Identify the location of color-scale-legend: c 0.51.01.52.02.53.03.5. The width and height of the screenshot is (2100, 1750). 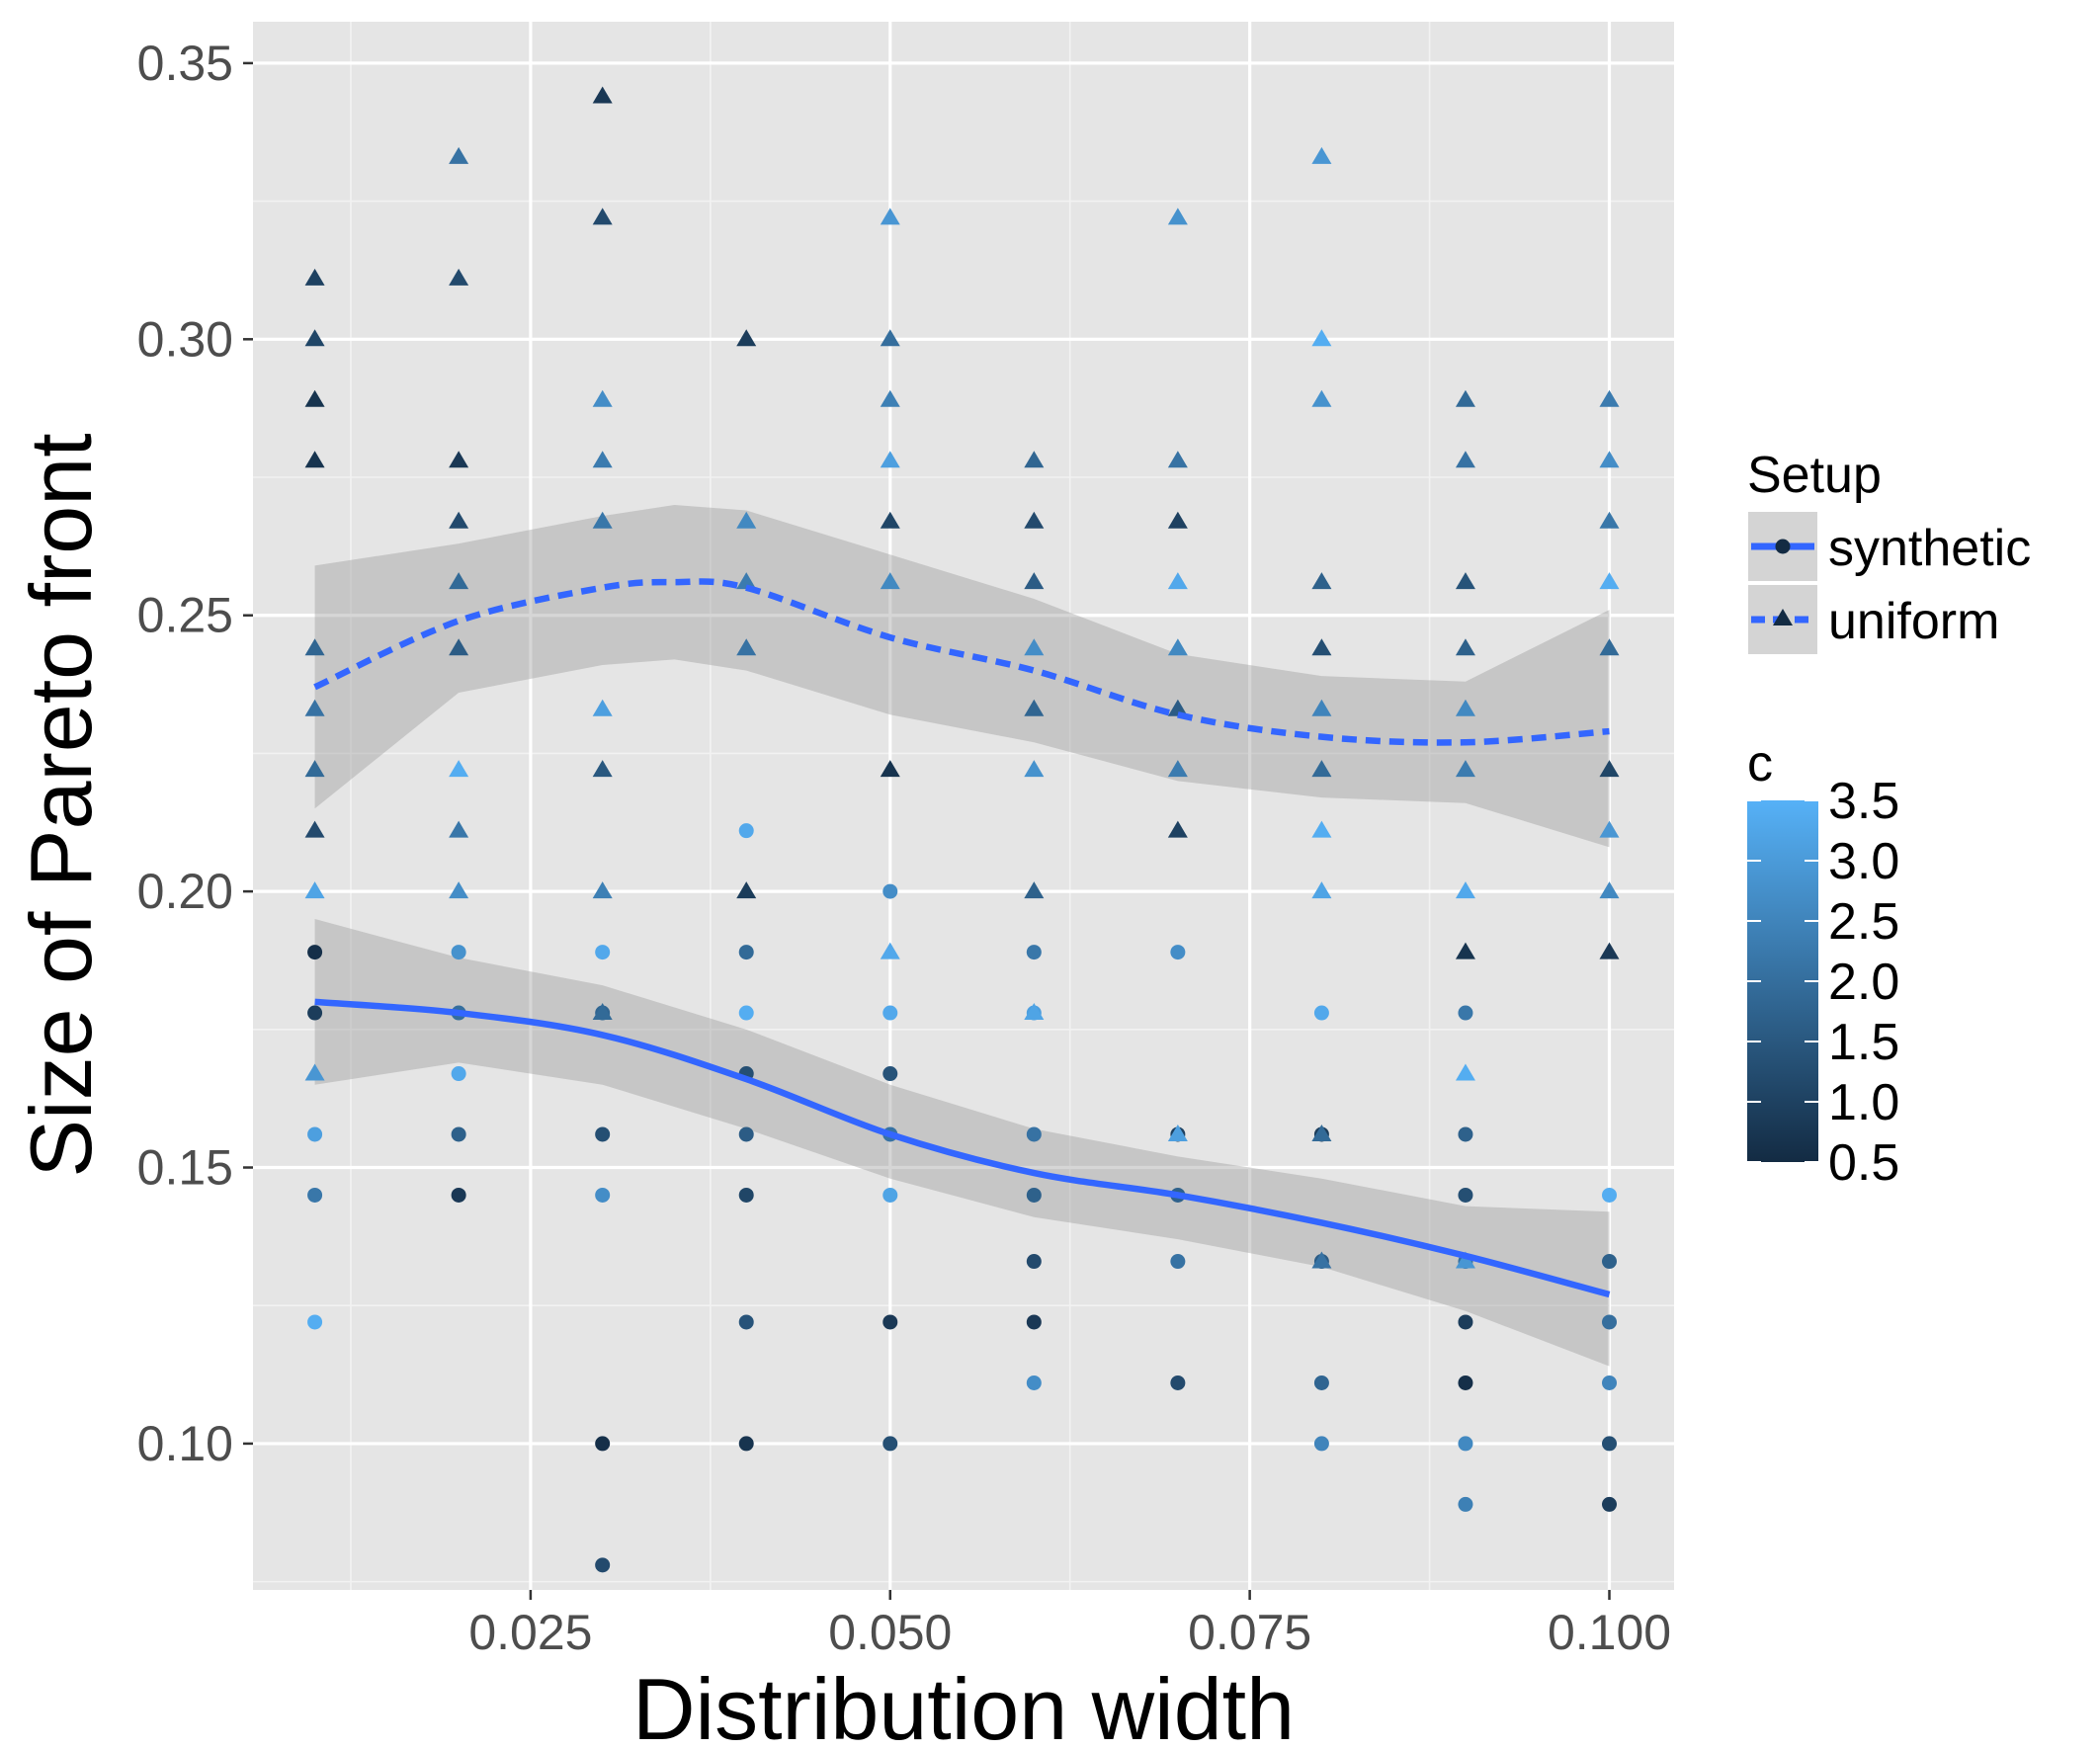
(1823, 963).